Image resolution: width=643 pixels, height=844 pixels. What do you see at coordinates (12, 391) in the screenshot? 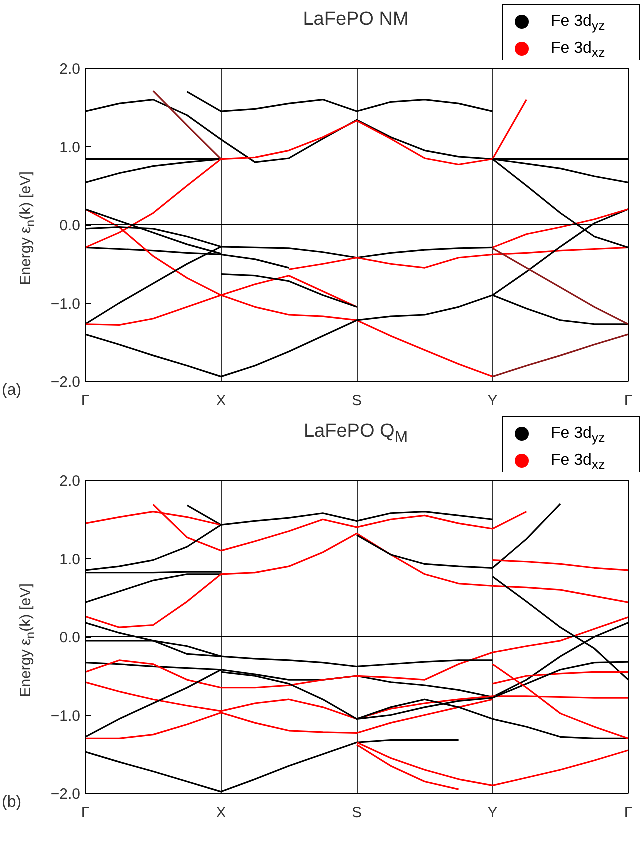
I see `text: (a)` at bounding box center [12, 391].